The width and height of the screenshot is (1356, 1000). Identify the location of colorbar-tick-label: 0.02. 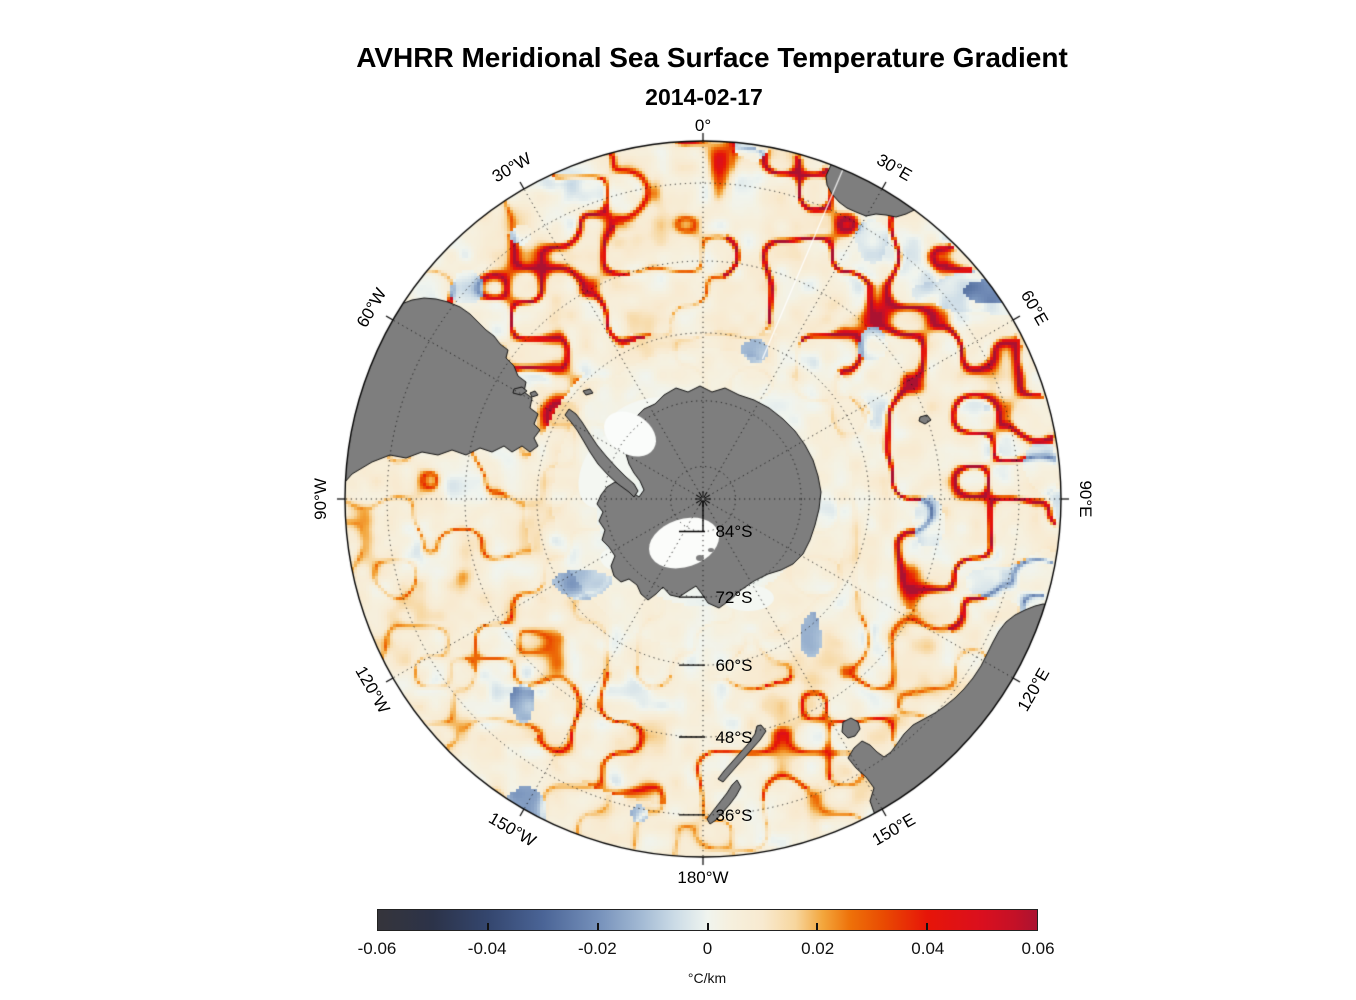
(818, 948).